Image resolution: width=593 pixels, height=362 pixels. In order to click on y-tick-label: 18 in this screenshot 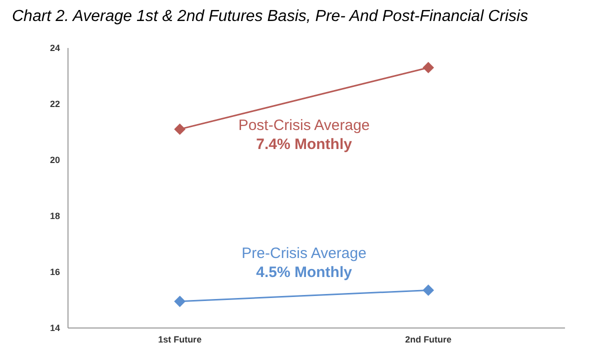, I will do `click(55, 216)`.